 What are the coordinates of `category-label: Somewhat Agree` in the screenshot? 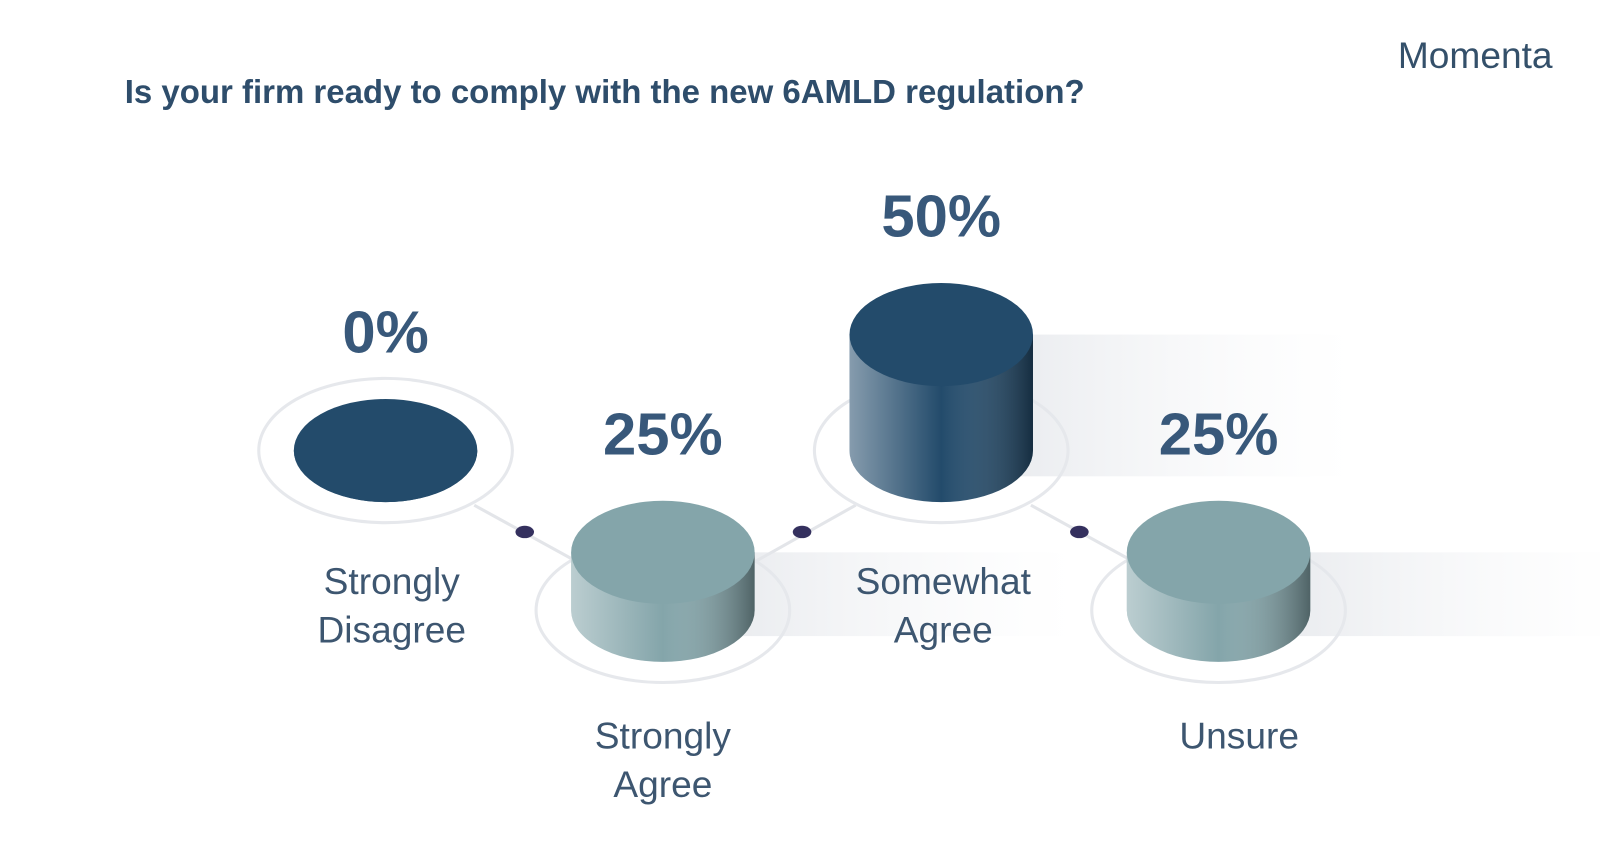 It's located at (943, 605).